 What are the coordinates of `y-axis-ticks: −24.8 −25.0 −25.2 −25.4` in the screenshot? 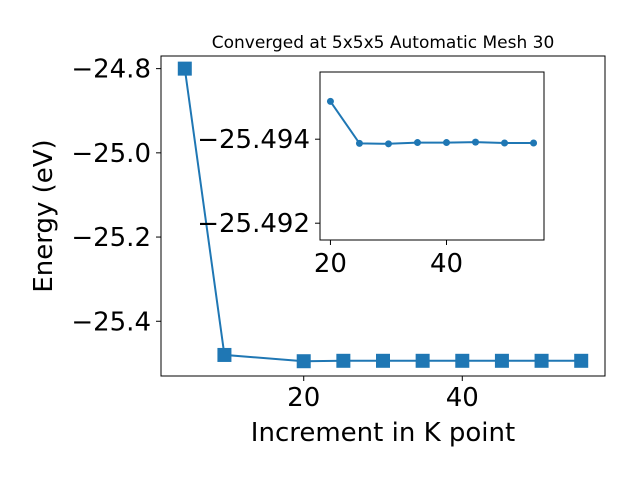 It's located at (116, 196).